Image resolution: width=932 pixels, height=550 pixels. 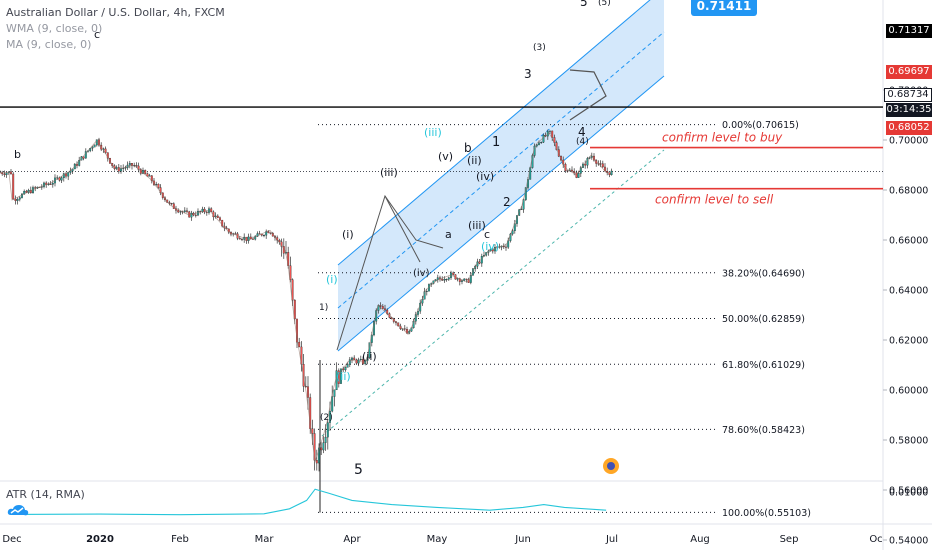 What do you see at coordinates (908, 191) in the screenshot?
I see `y-tick-label: 0.68000` at bounding box center [908, 191].